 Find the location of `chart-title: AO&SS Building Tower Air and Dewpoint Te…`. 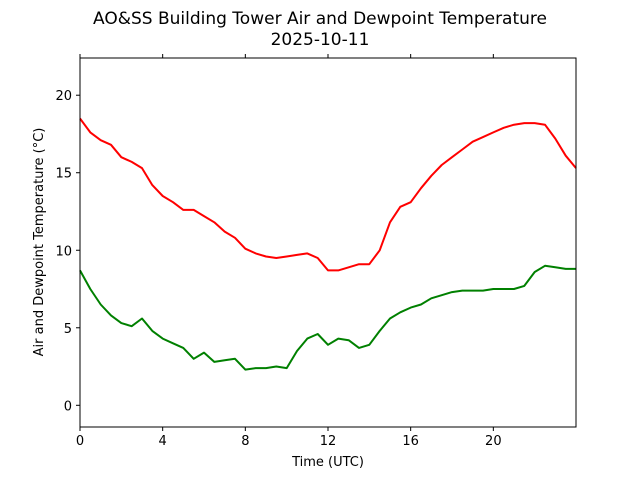

chart-title: AO&SS Building Tower Air and Dewpoint Te… is located at coordinates (320, 19).